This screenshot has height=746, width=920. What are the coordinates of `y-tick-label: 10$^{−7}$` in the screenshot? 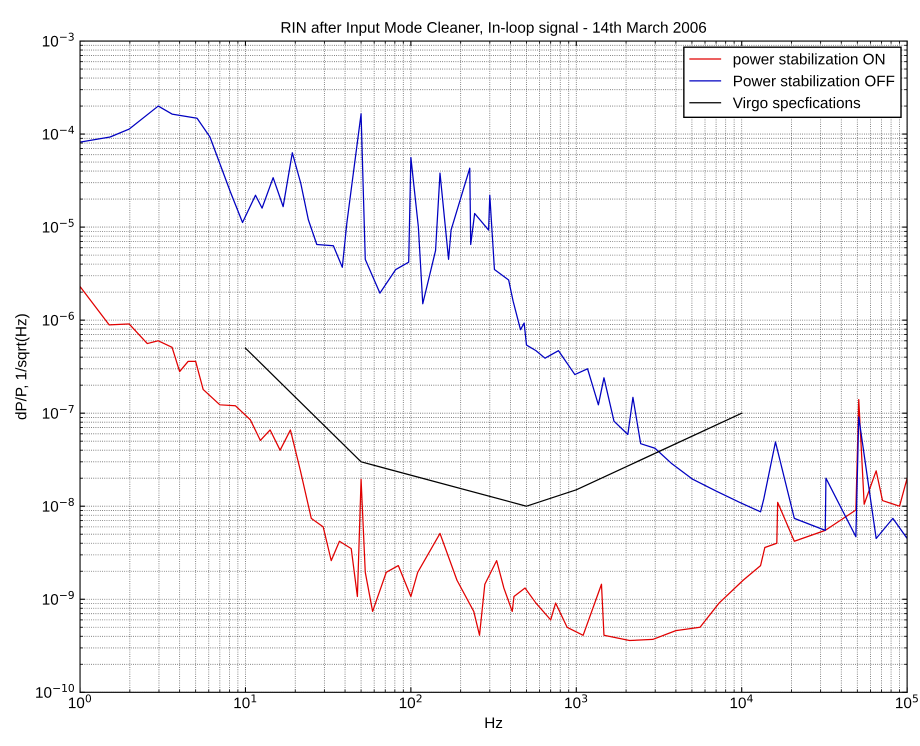 It's located at (58, 411).